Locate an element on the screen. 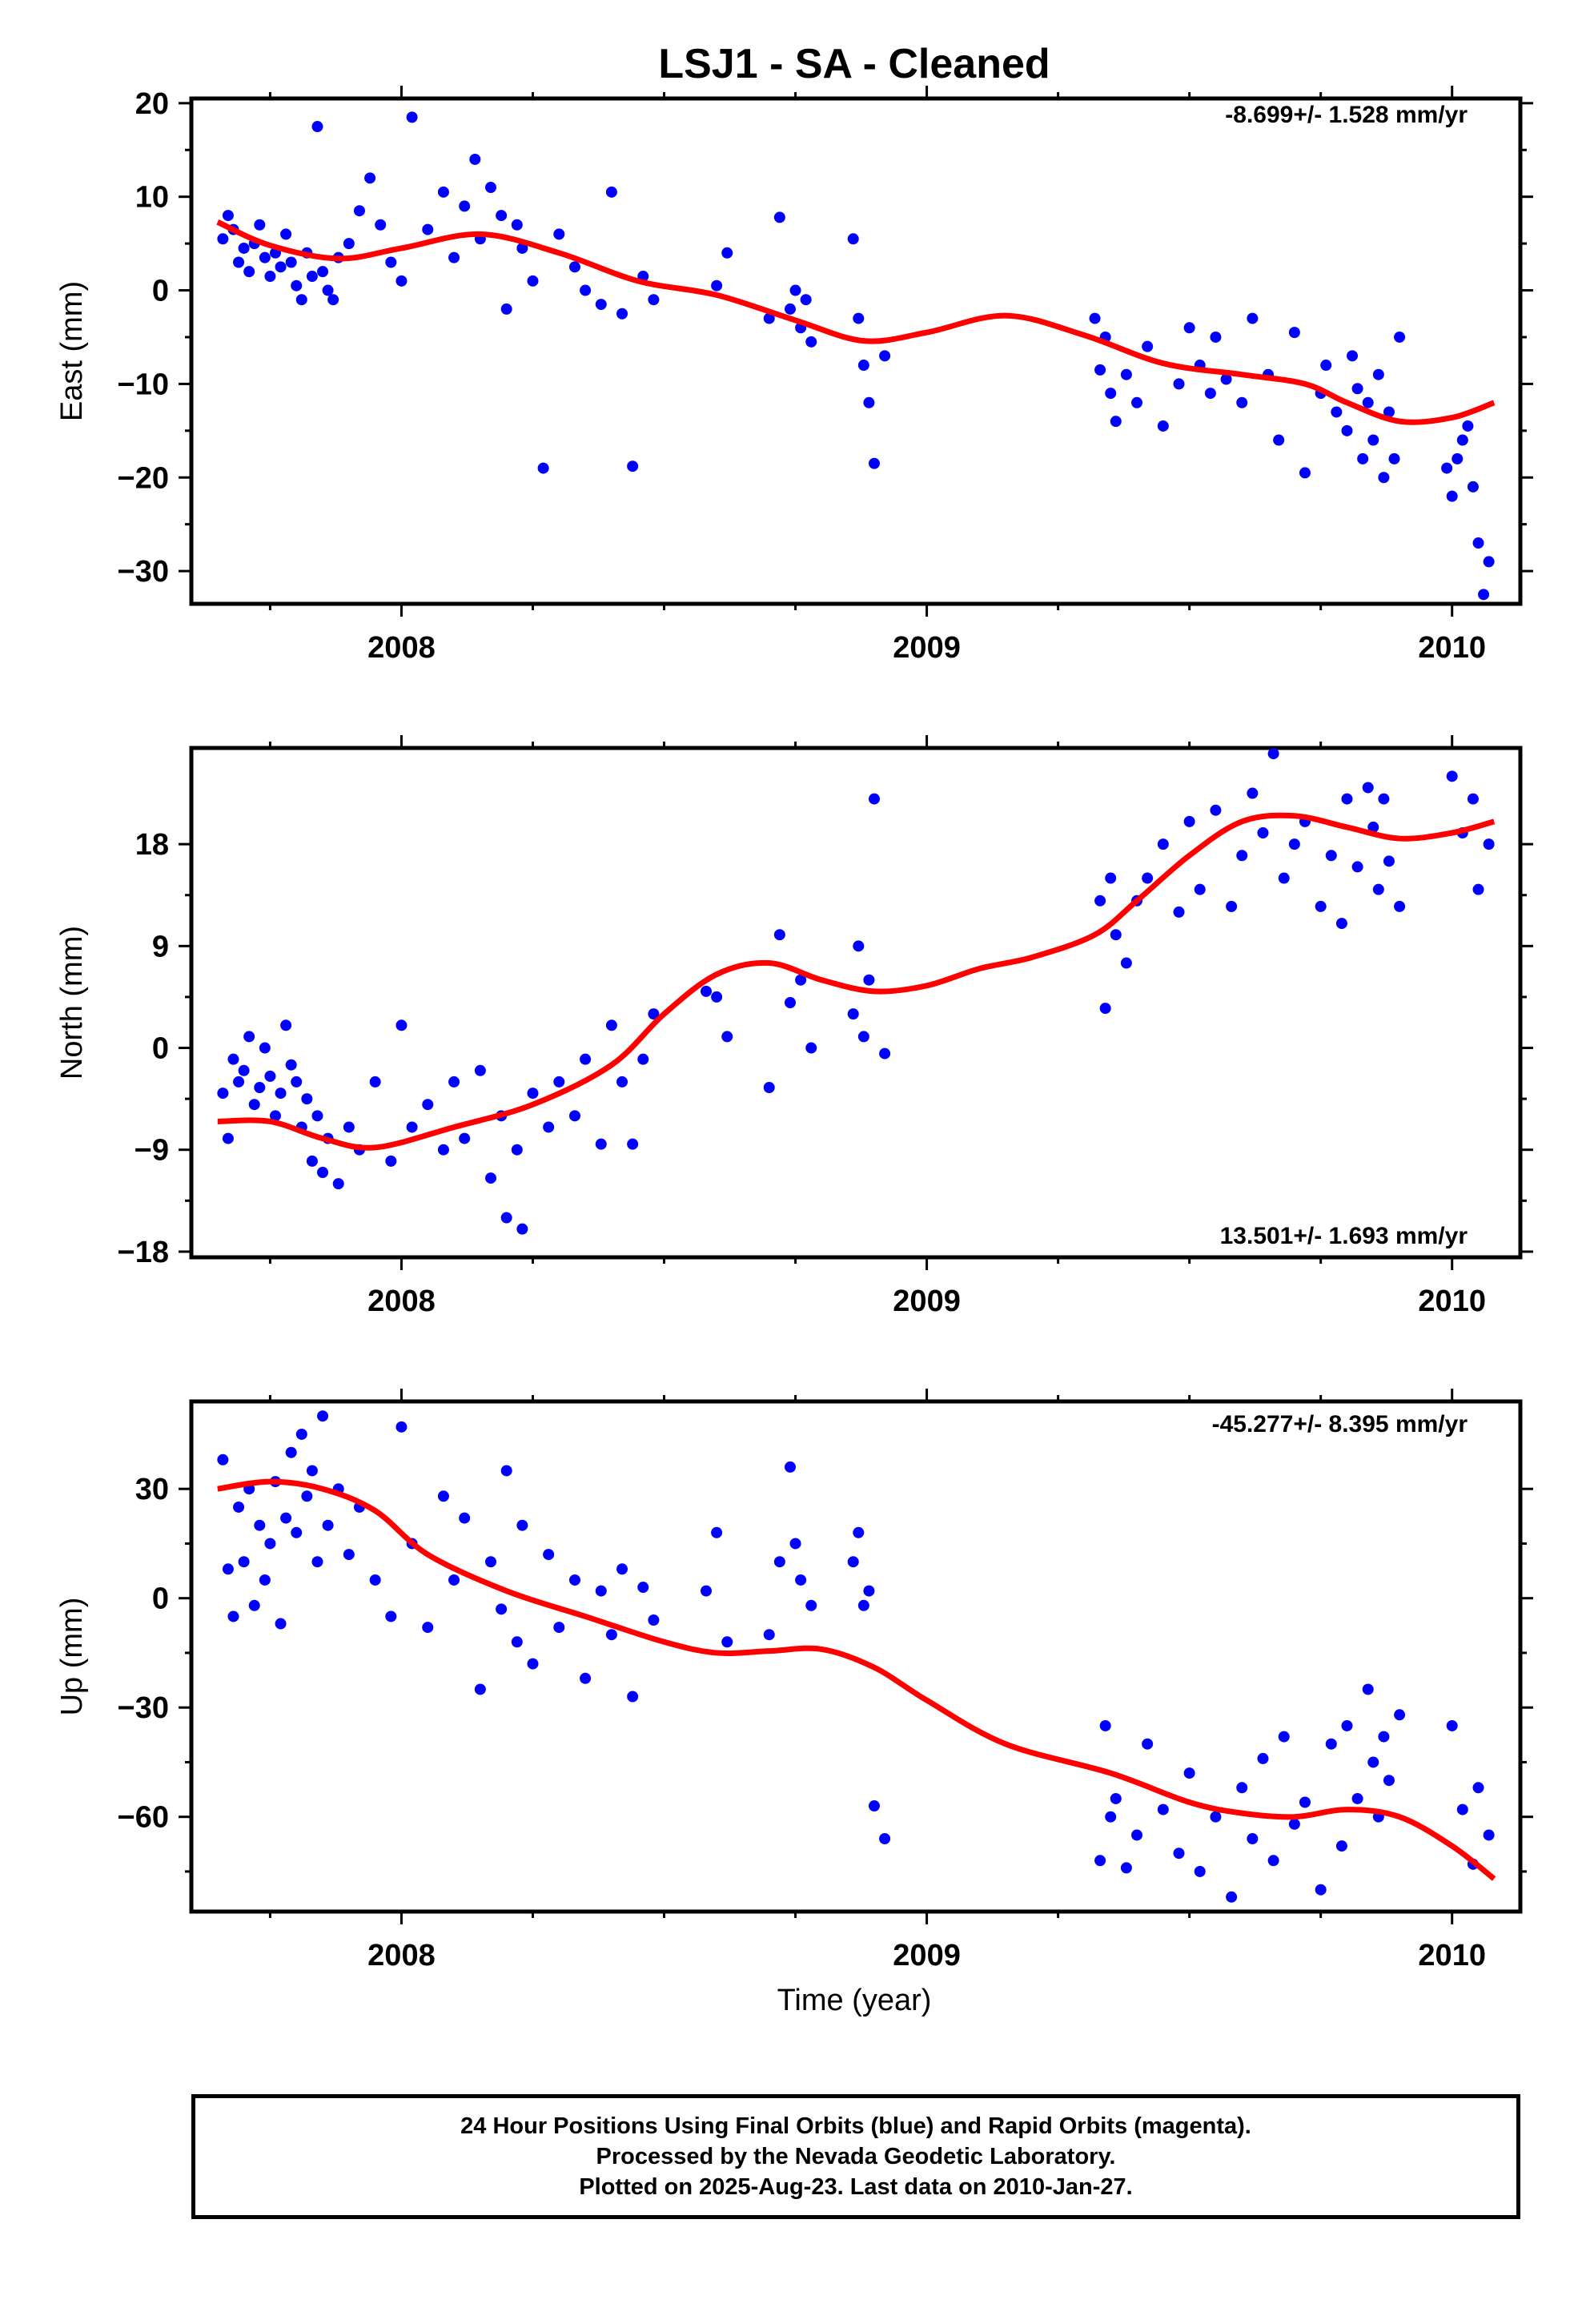 The width and height of the screenshot is (1582, 2324). panel-2-rate-label: 13.501+/- 1.693 mm/yr is located at coordinates (1344, 1236).